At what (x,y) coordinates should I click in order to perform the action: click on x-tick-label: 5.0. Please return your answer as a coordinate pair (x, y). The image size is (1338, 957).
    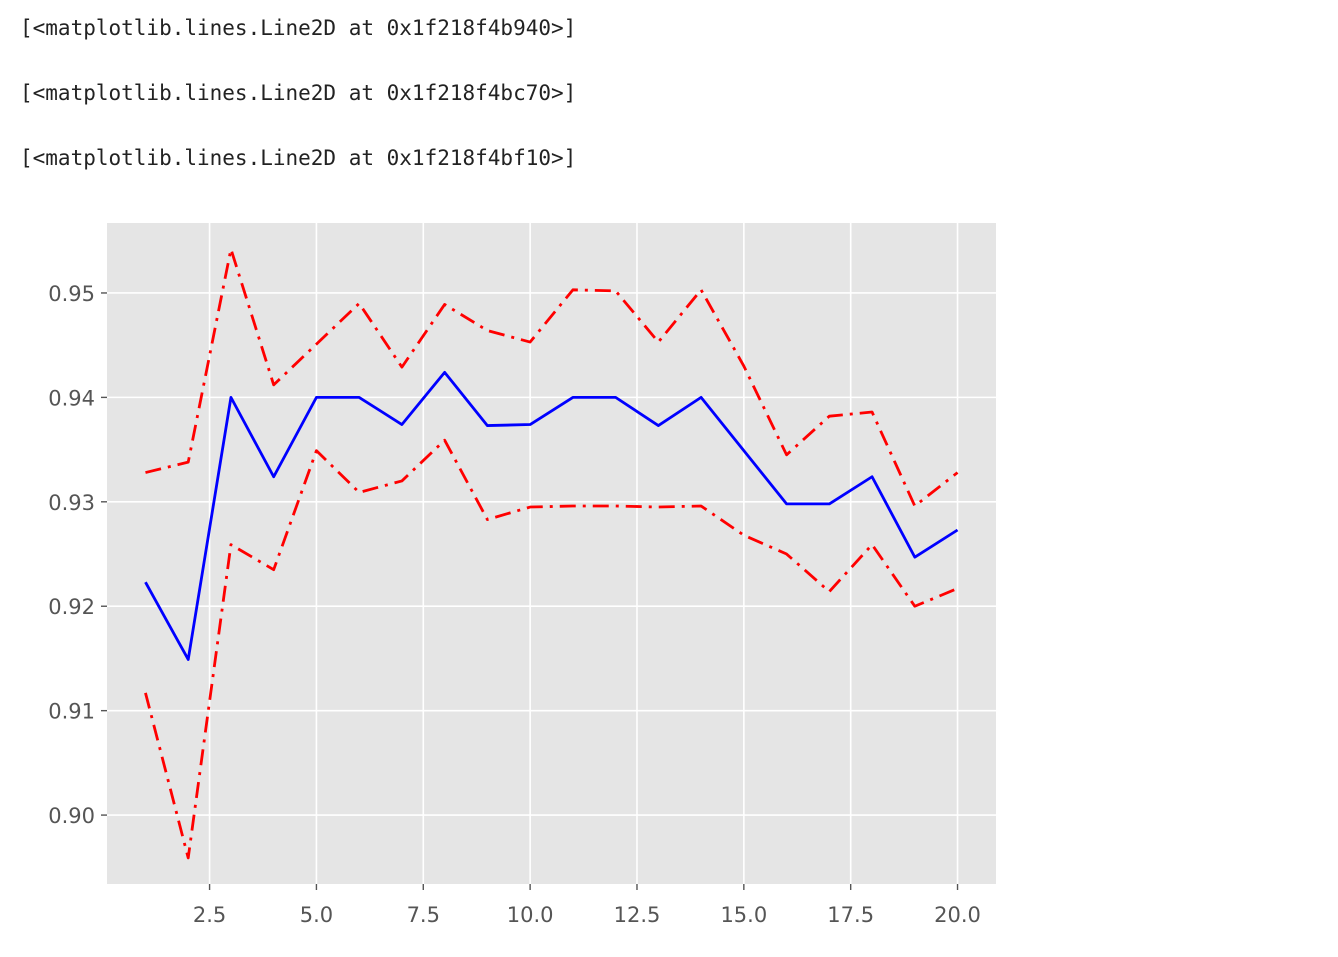
    Looking at the image, I should click on (316, 915).